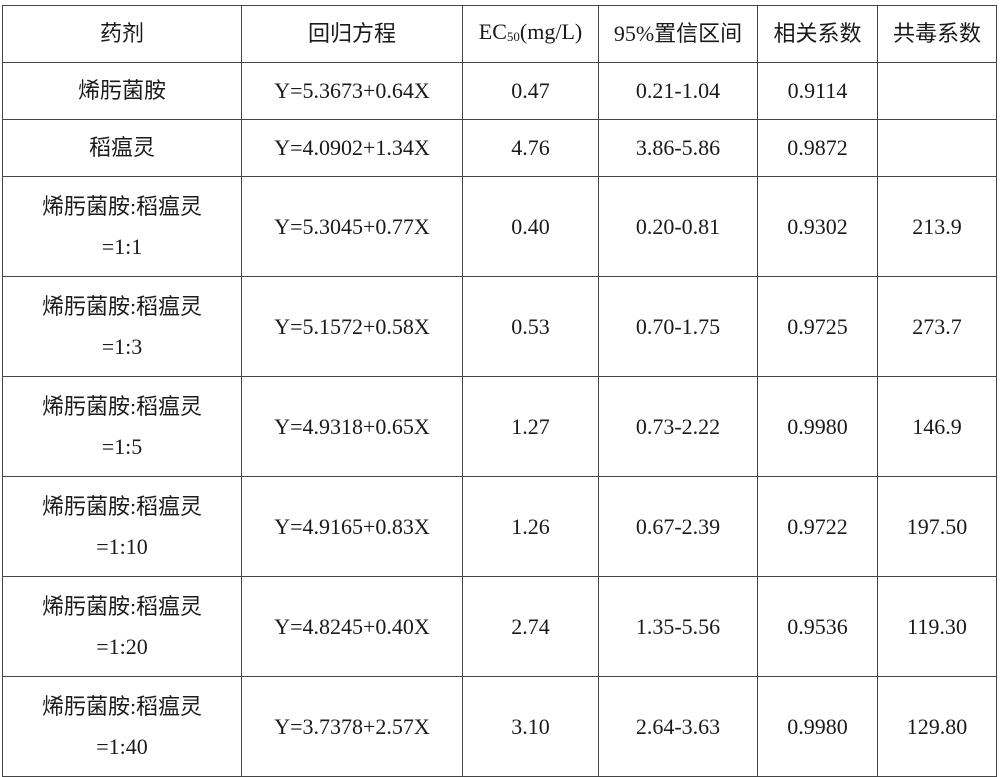  What do you see at coordinates (352, 427) in the screenshot?
I see `cell-equation: Y=4.9318+0.65X` at bounding box center [352, 427].